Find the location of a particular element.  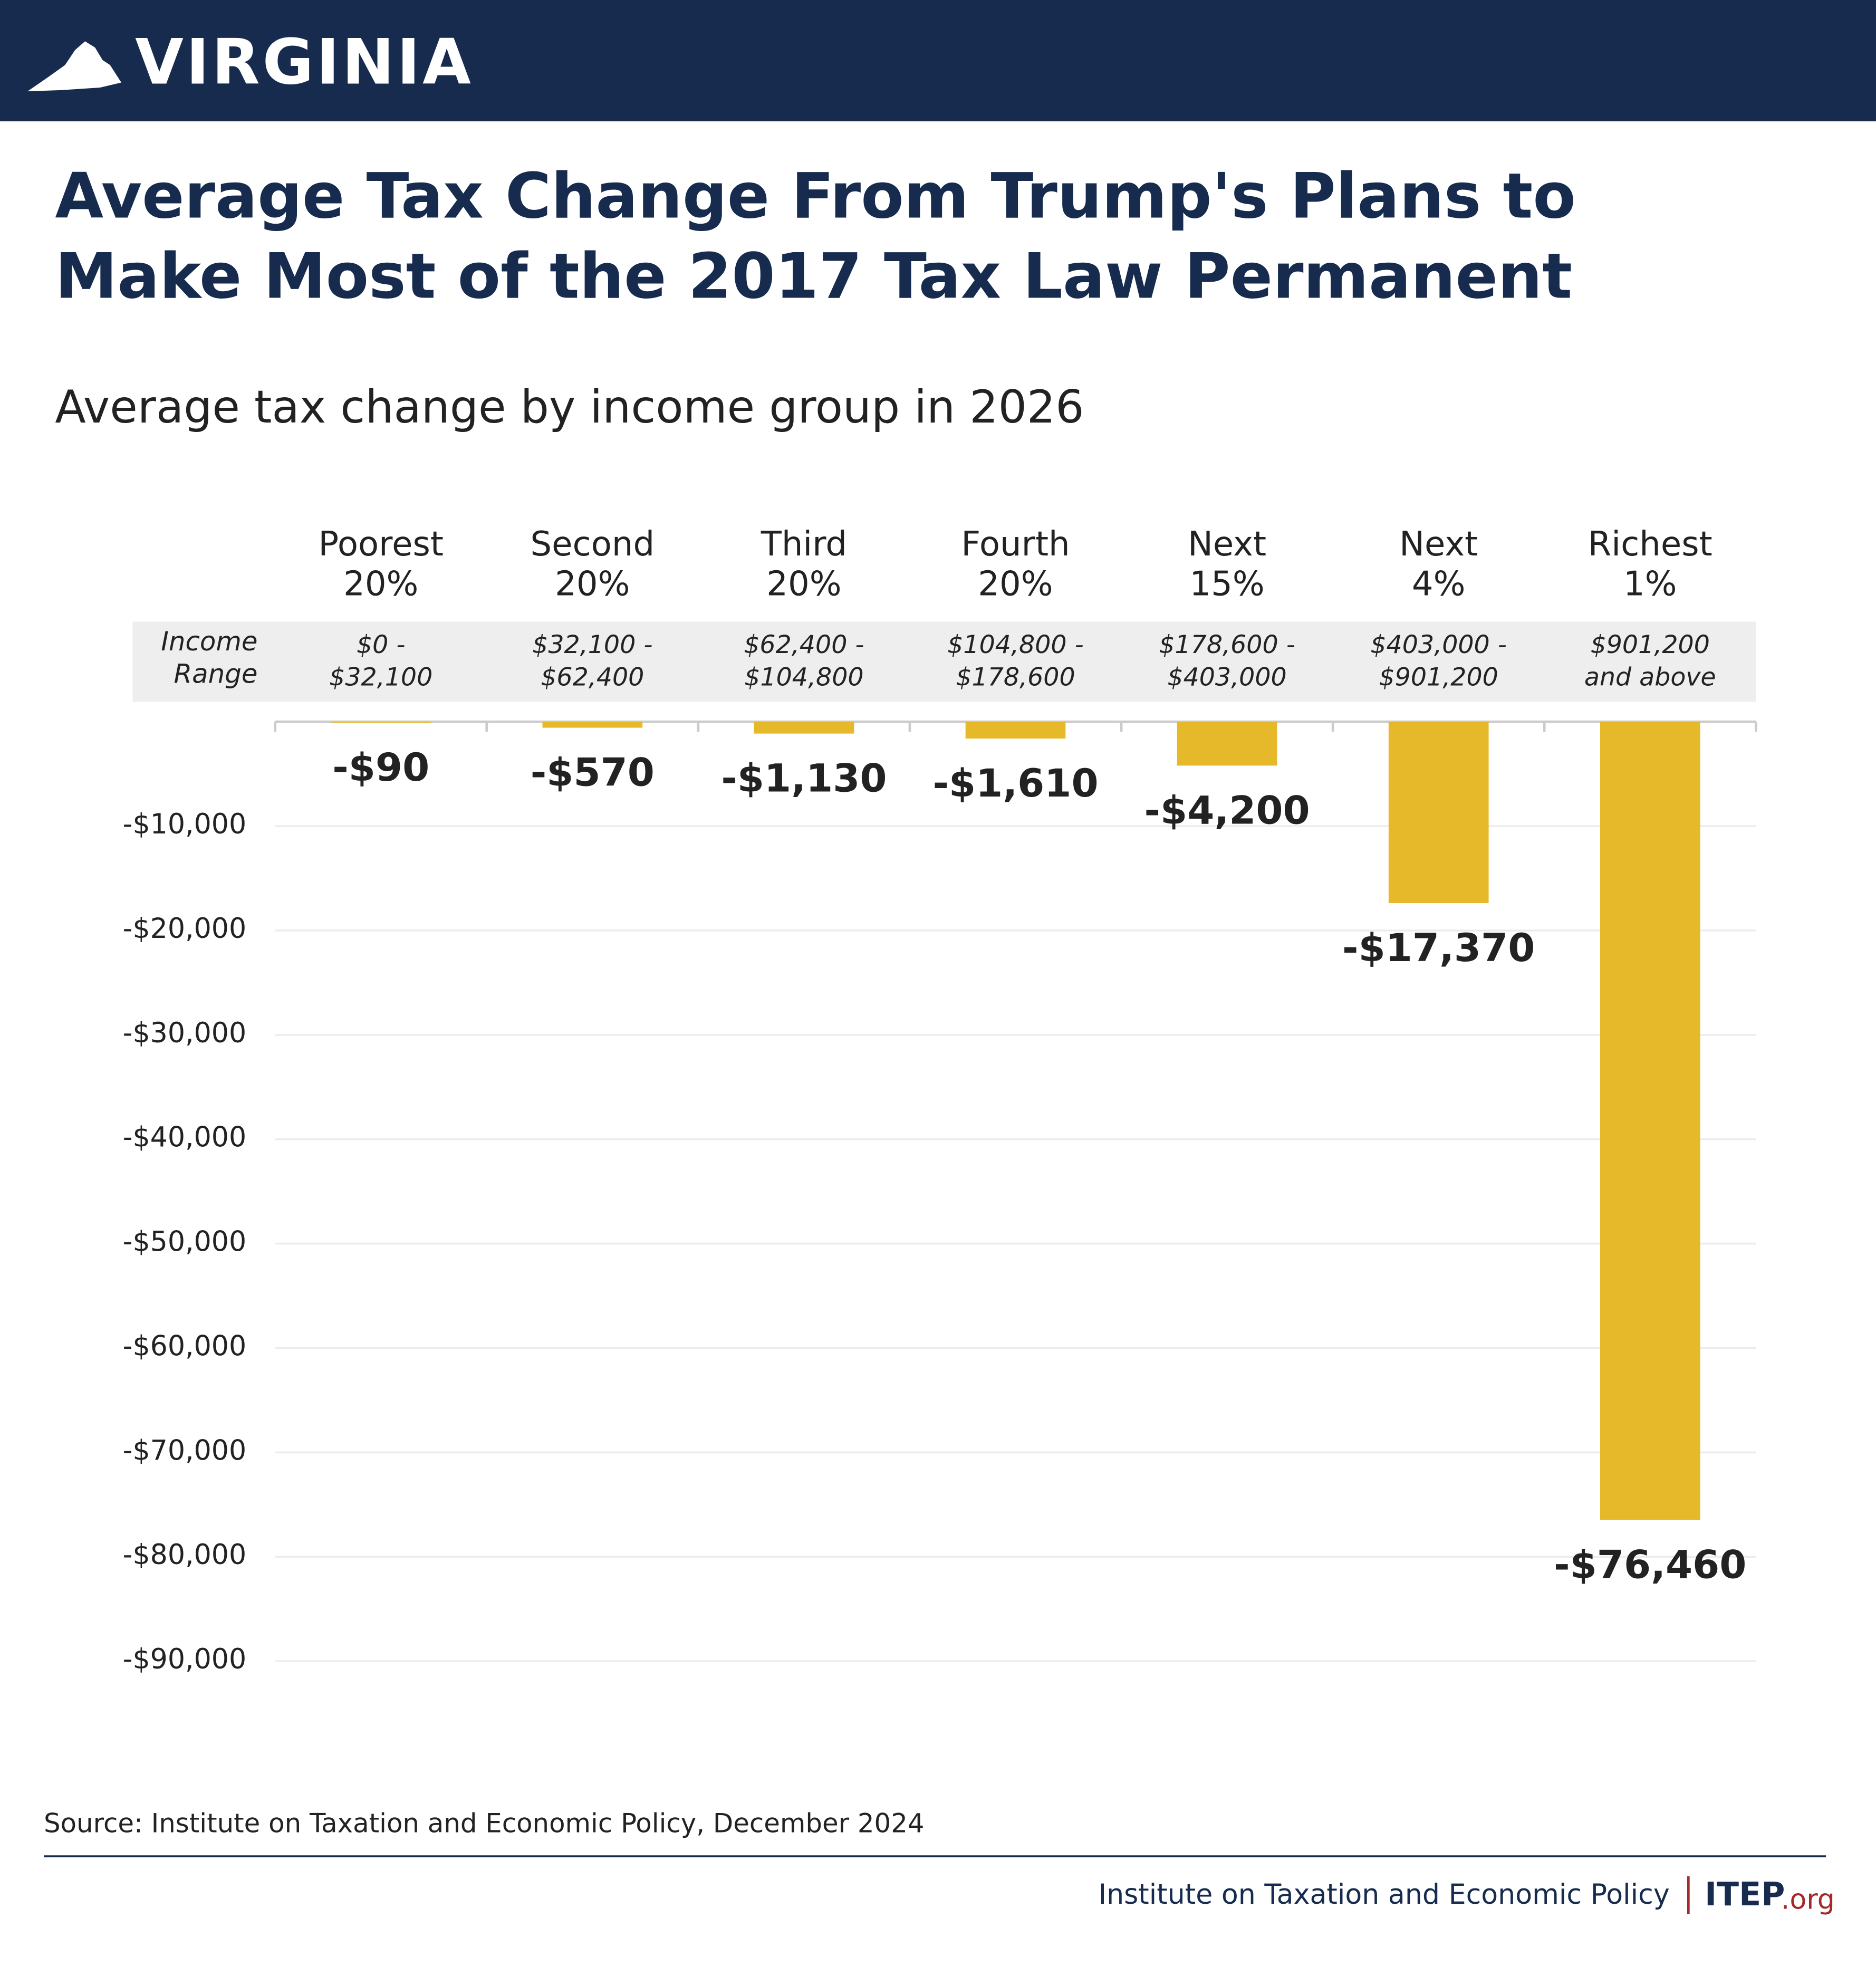

category-box: Third 20% is located at coordinates (804, 565).